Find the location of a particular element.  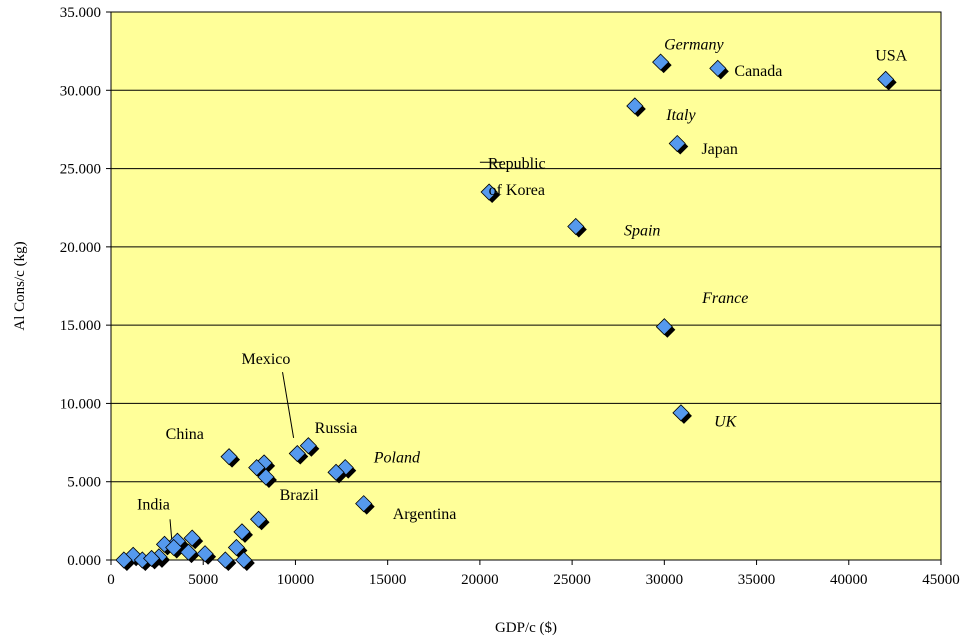

x-tick-label: 25000 is located at coordinates (572, 580).